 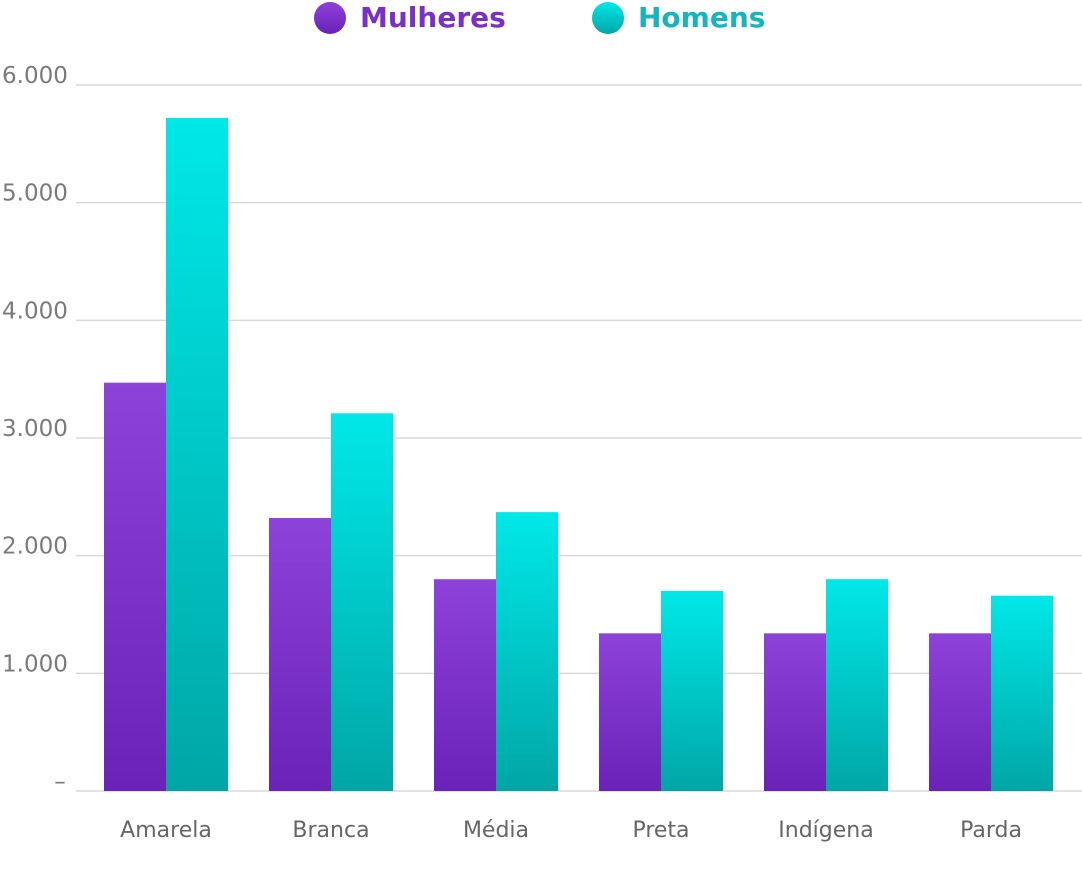 What do you see at coordinates (571, 830) in the screenshot?
I see `x-axis-ticks: Amarela Branca Média Preta Indígena Parda` at bounding box center [571, 830].